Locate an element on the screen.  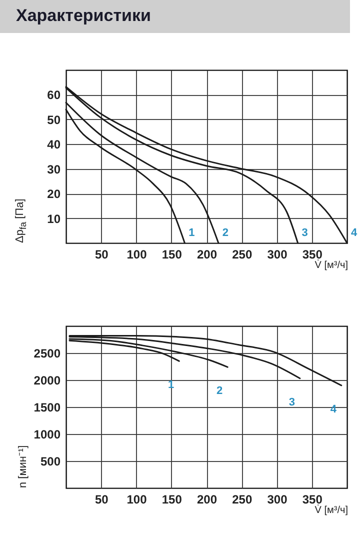
y-axis-title: n [мин⁻¹] is located at coordinates (22, 466).